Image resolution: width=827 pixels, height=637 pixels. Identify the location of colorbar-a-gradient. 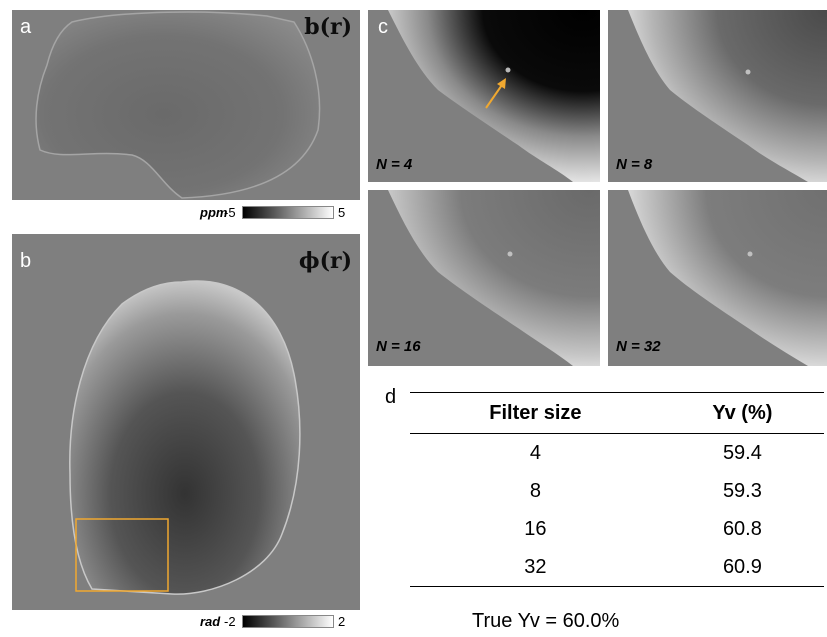
(288, 212).